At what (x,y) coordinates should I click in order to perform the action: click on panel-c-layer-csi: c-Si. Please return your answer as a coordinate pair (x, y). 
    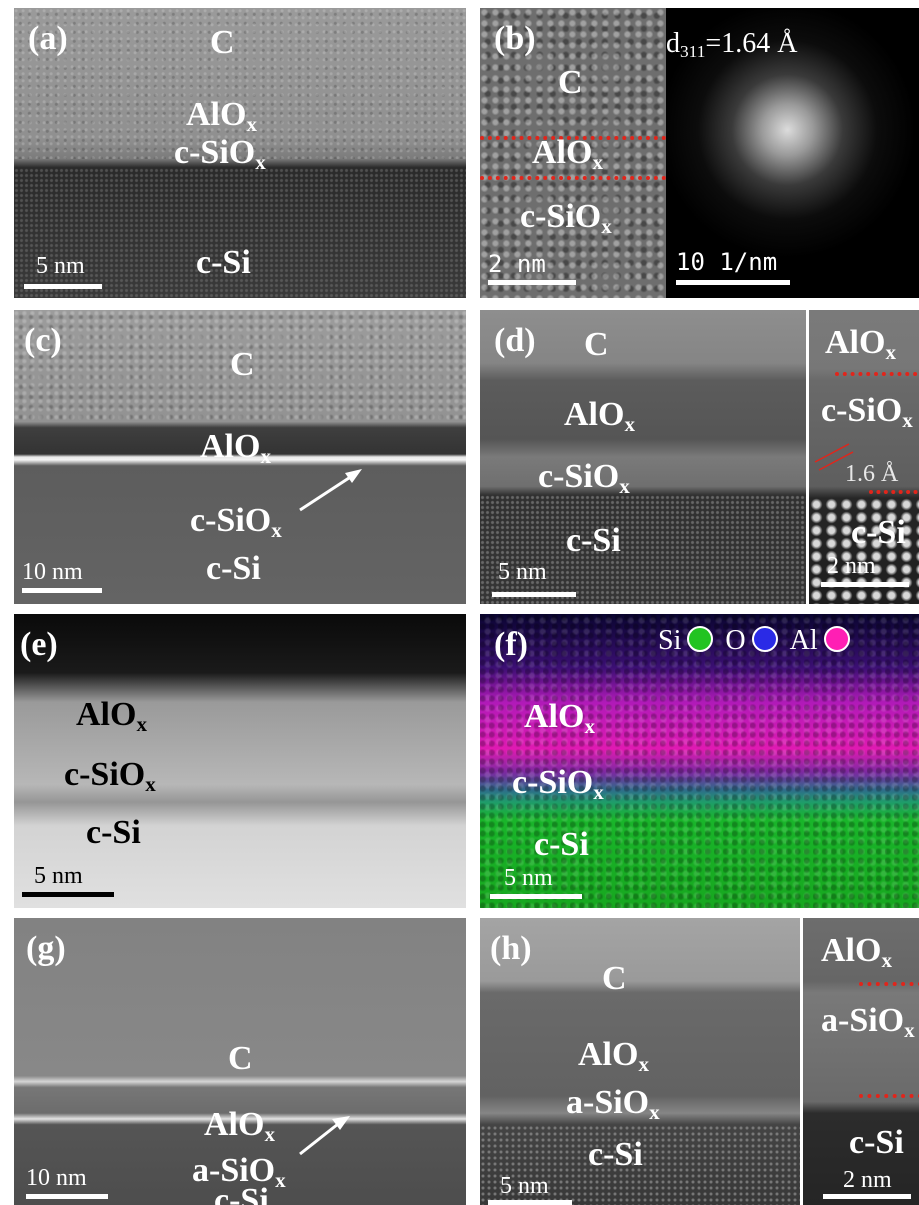
    Looking at the image, I should click on (233, 568).